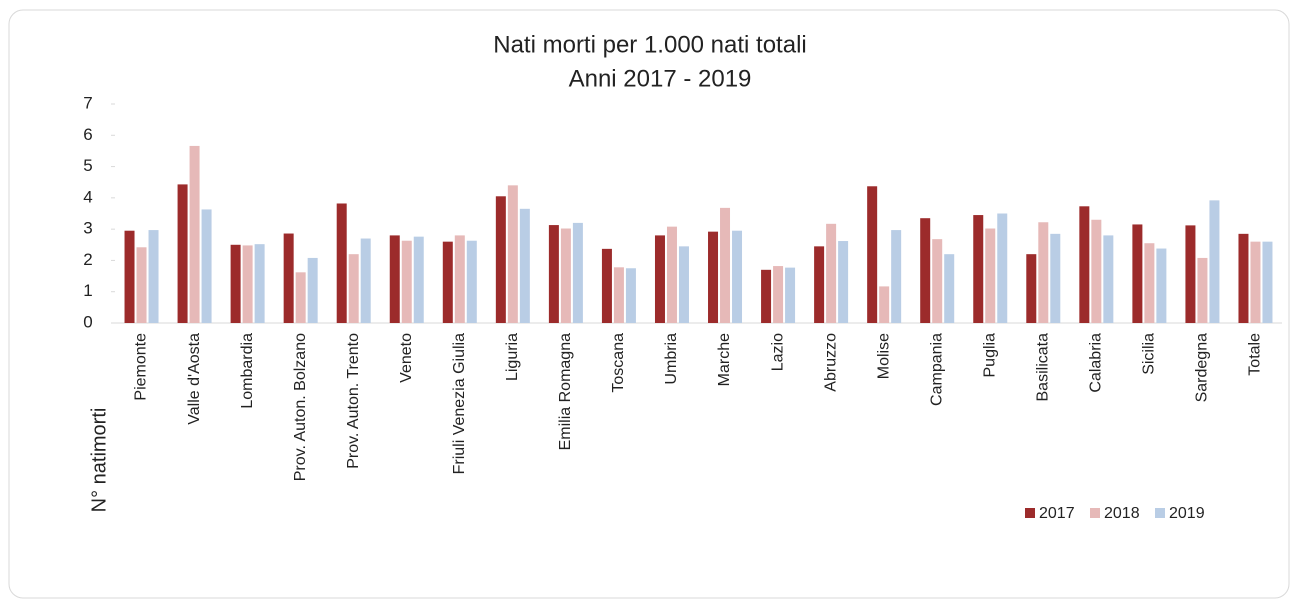 The height and width of the screenshot is (601, 1295). What do you see at coordinates (777, 352) in the screenshot?
I see `x-tick-label: Lazio` at bounding box center [777, 352].